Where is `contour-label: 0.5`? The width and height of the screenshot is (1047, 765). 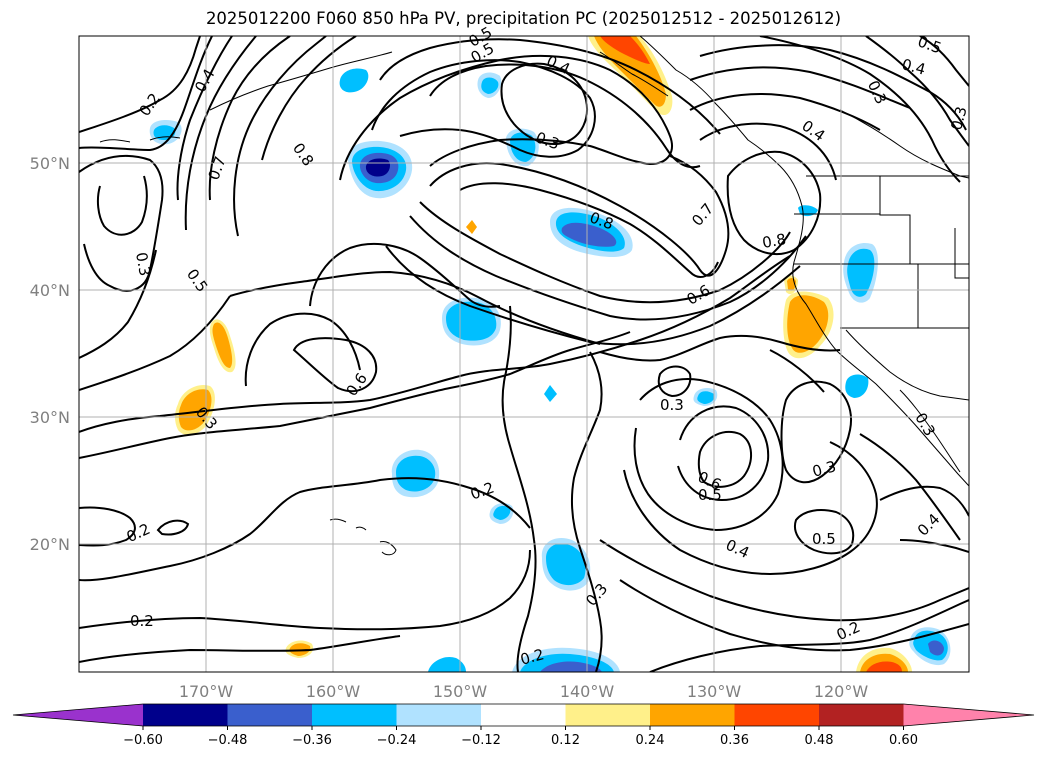
contour-label: 0.5 is located at coordinates (824, 539).